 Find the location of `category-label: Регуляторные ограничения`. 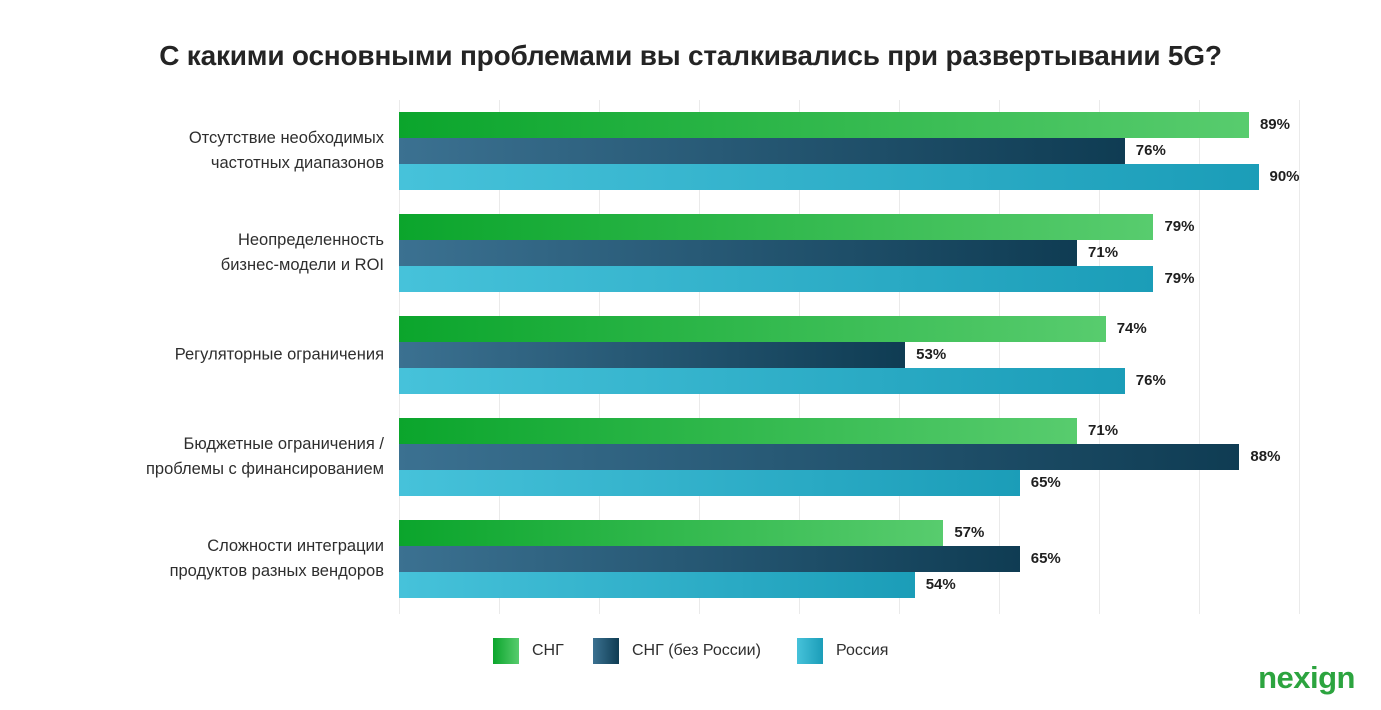

category-label: Регуляторные ограничения is located at coordinates (279, 354).